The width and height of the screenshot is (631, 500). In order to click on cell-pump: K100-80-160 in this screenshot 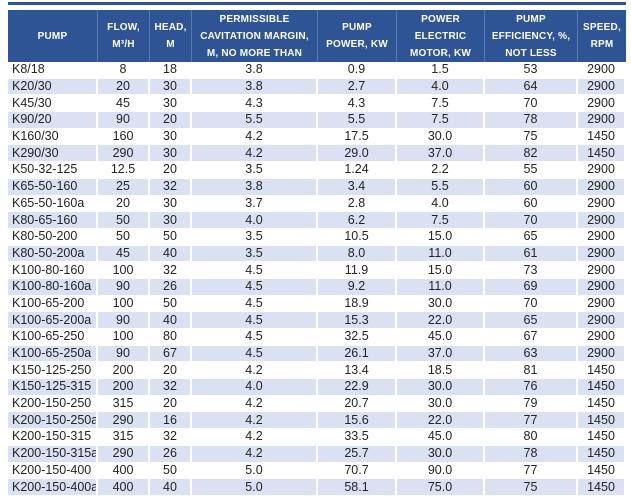, I will do `click(53, 270)`.